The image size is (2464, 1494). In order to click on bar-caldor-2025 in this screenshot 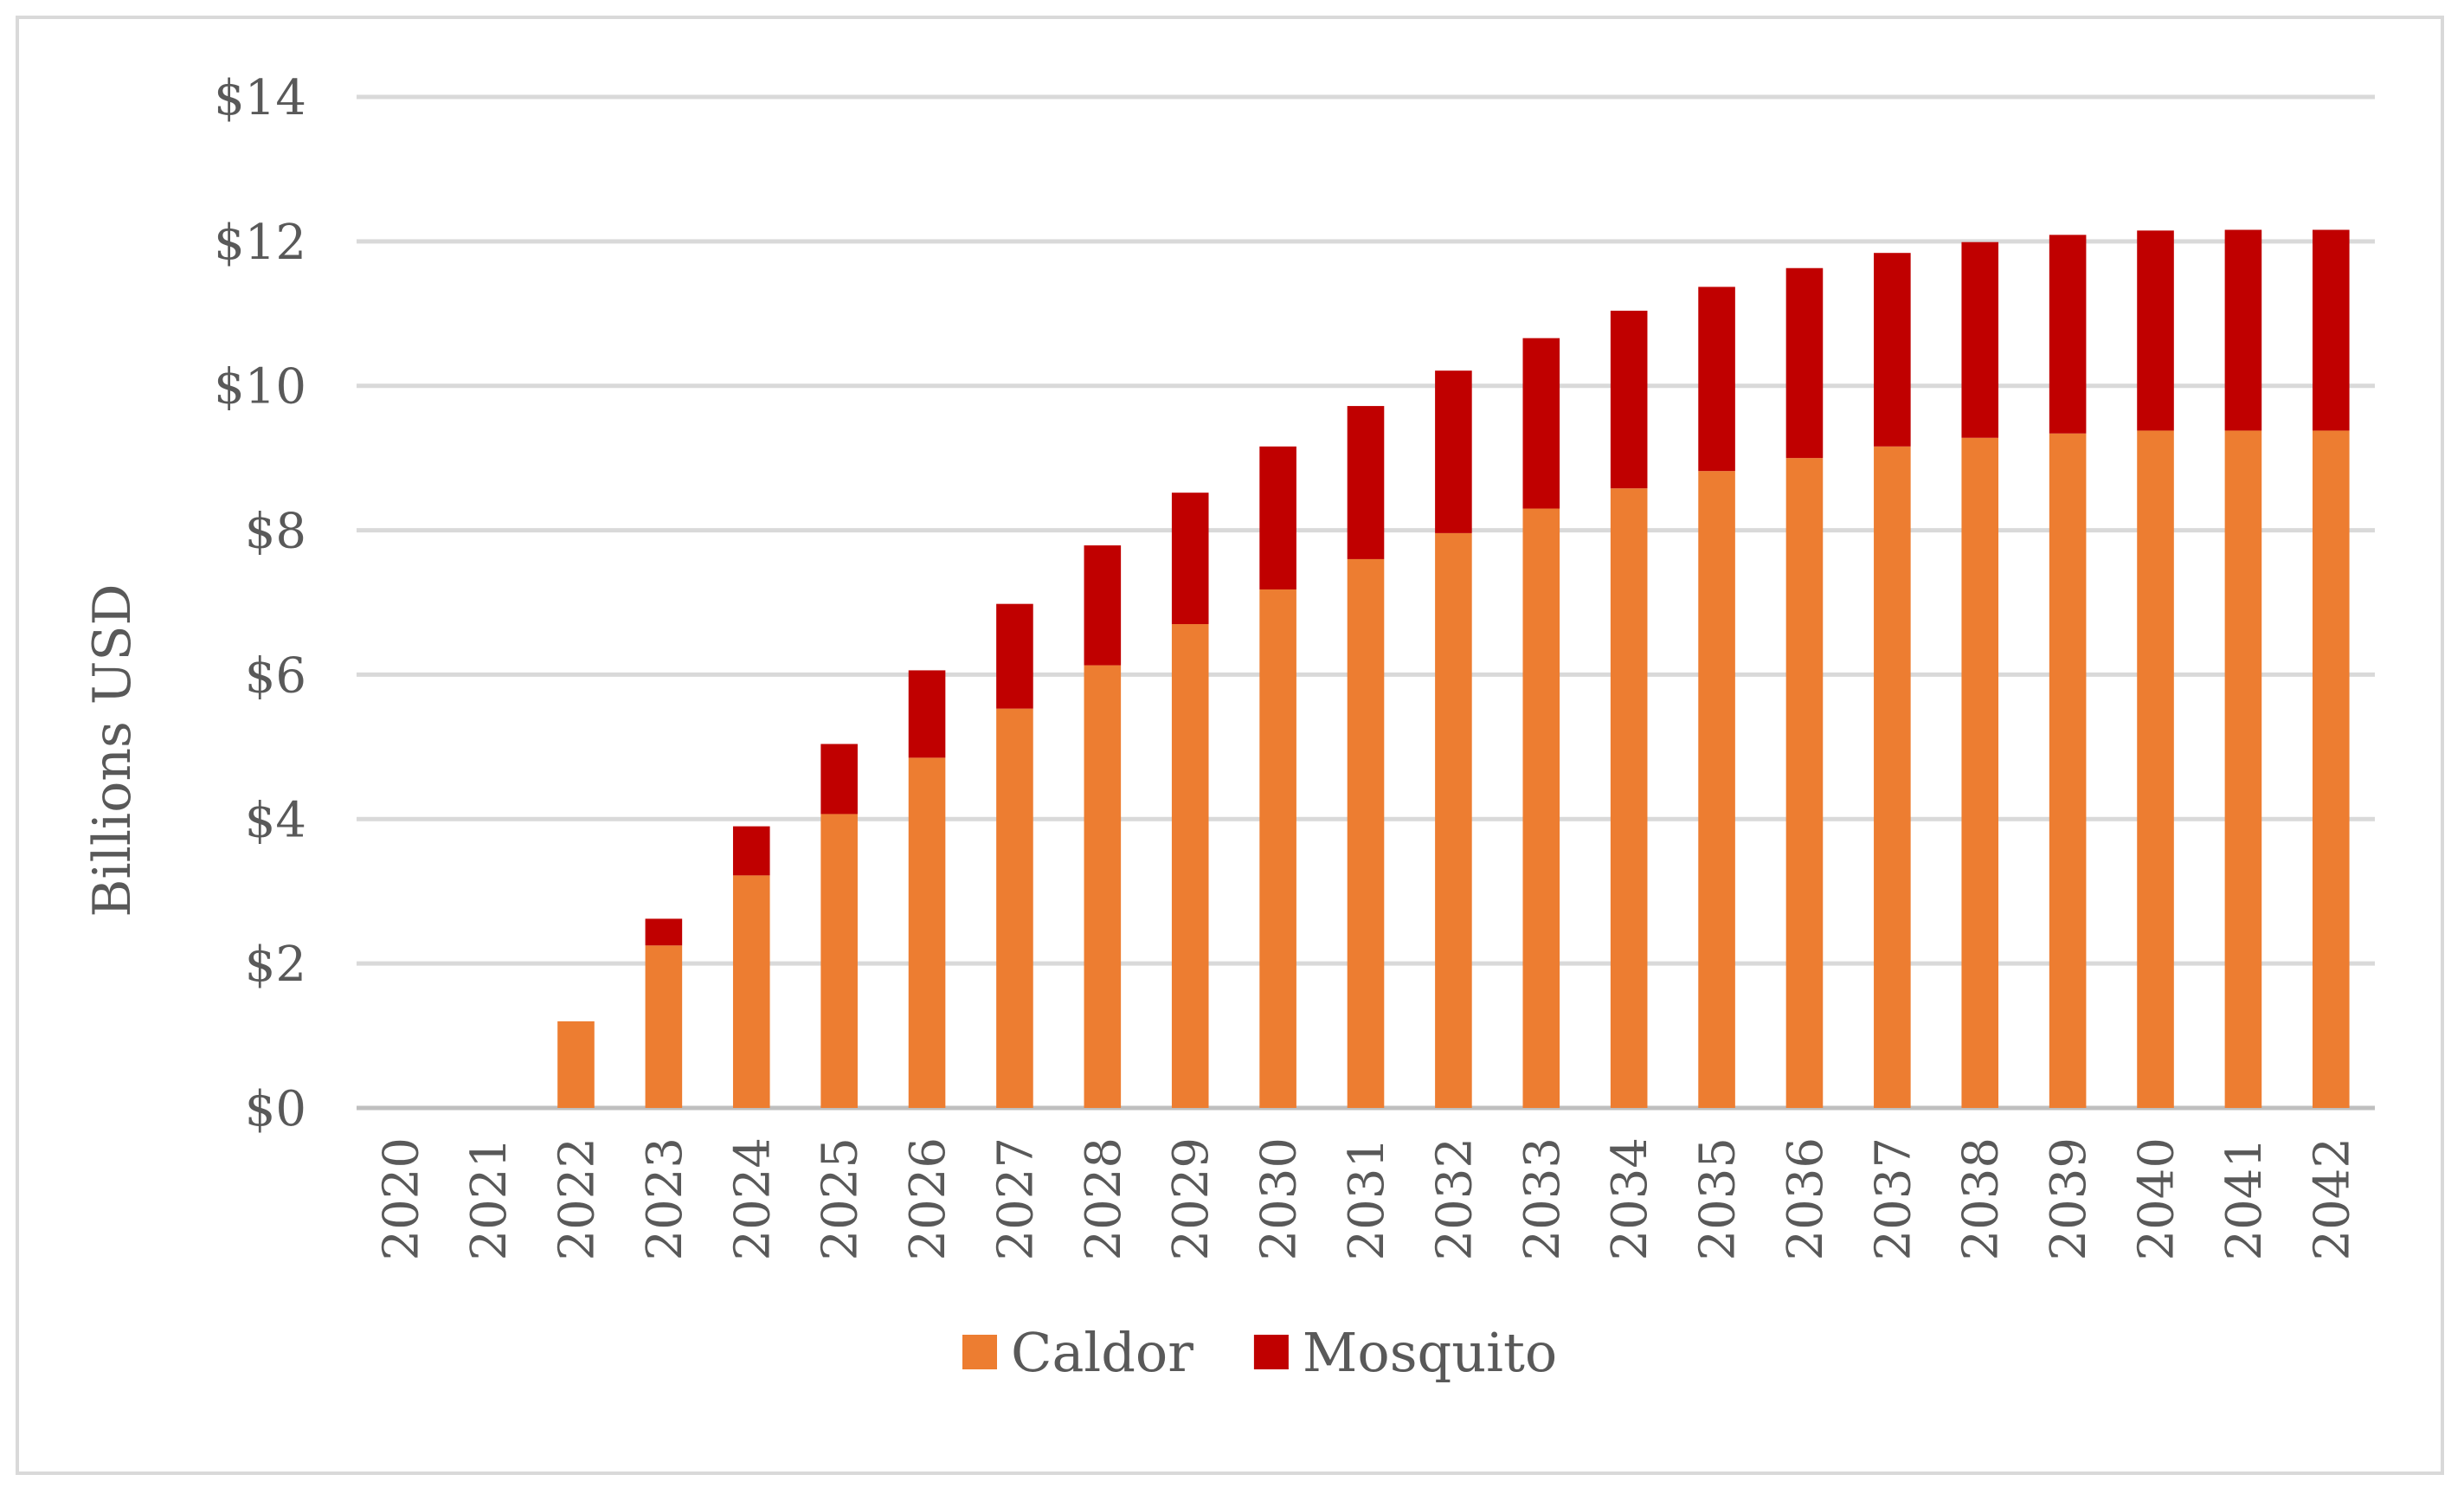, I will do `click(839, 961)`.